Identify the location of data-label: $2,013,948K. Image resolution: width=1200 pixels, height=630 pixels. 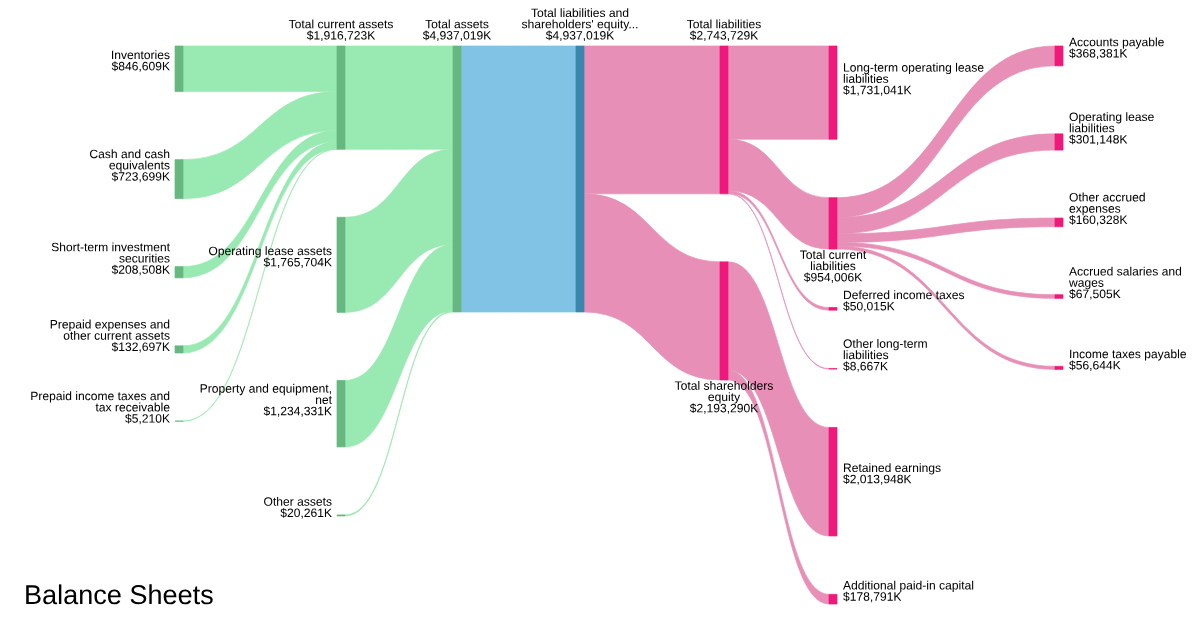
(877, 479).